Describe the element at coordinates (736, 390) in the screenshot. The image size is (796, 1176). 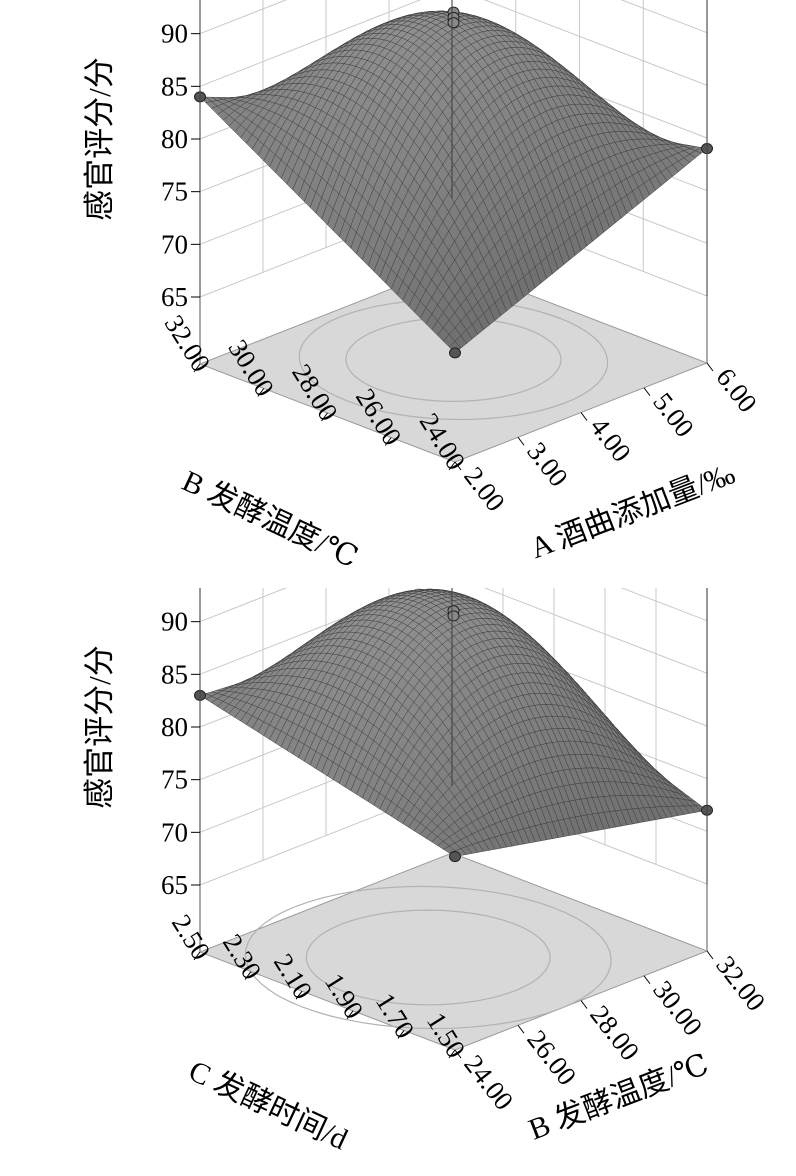
I see `x-tick-label: 6.00` at that location.